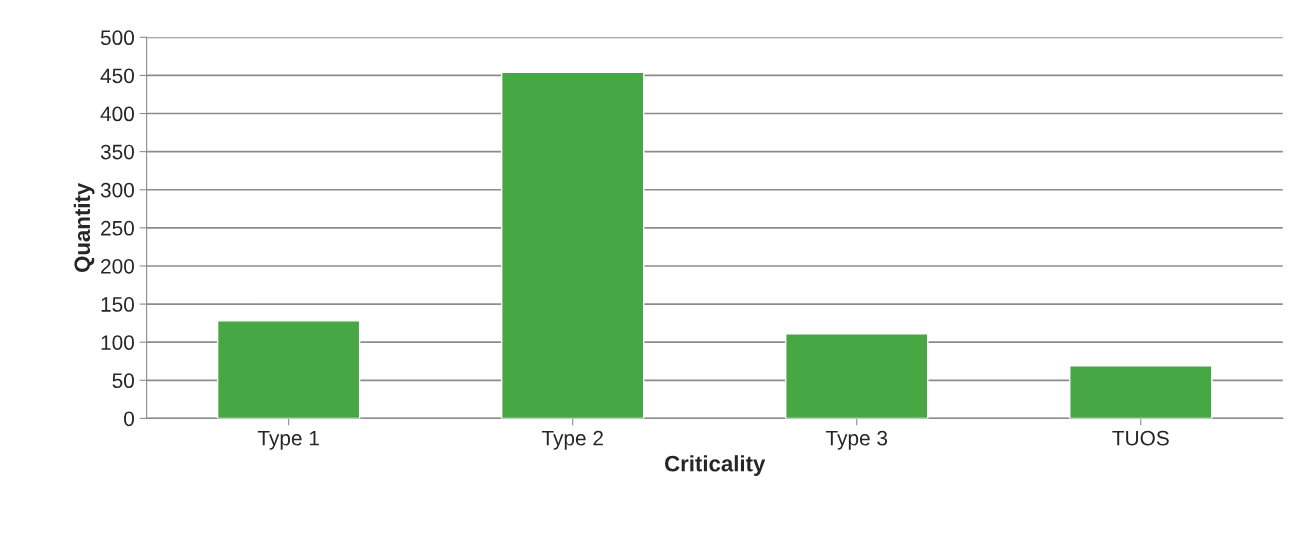 The width and height of the screenshot is (1309, 533). What do you see at coordinates (117, 38) in the screenshot?
I see `y-tick-label: 500` at bounding box center [117, 38].